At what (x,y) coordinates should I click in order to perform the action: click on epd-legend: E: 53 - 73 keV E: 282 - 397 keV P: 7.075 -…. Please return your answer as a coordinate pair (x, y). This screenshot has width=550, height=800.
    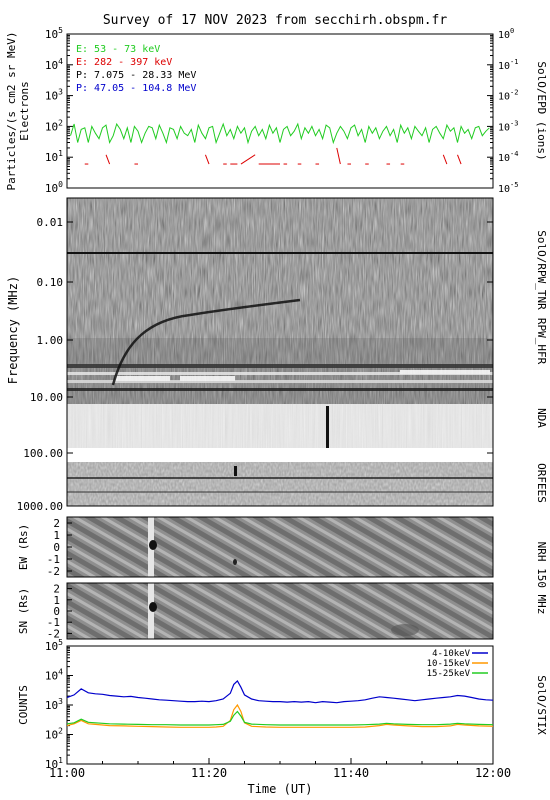
    Looking at the image, I should click on (136, 69).